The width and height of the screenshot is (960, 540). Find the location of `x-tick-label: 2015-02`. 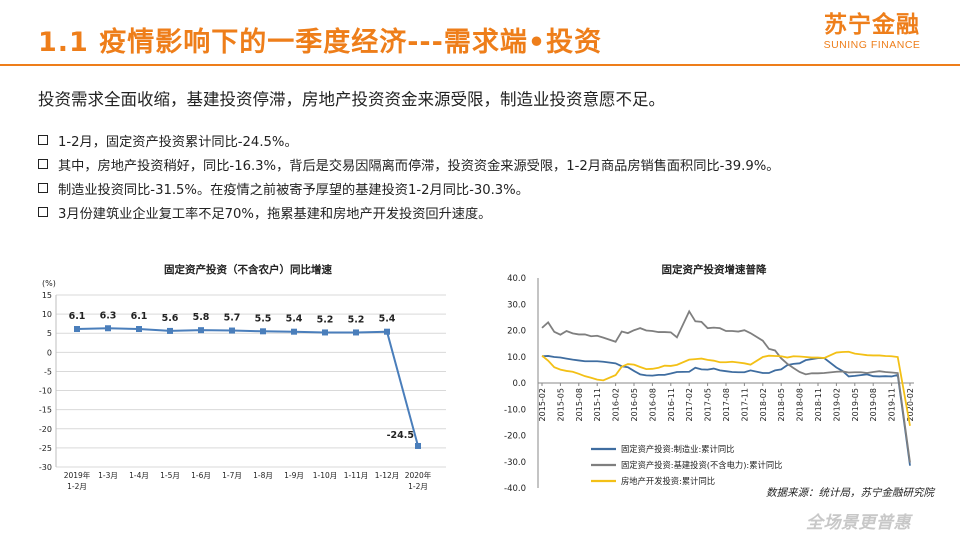

x-tick-label: 2015-02 is located at coordinates (542, 404).